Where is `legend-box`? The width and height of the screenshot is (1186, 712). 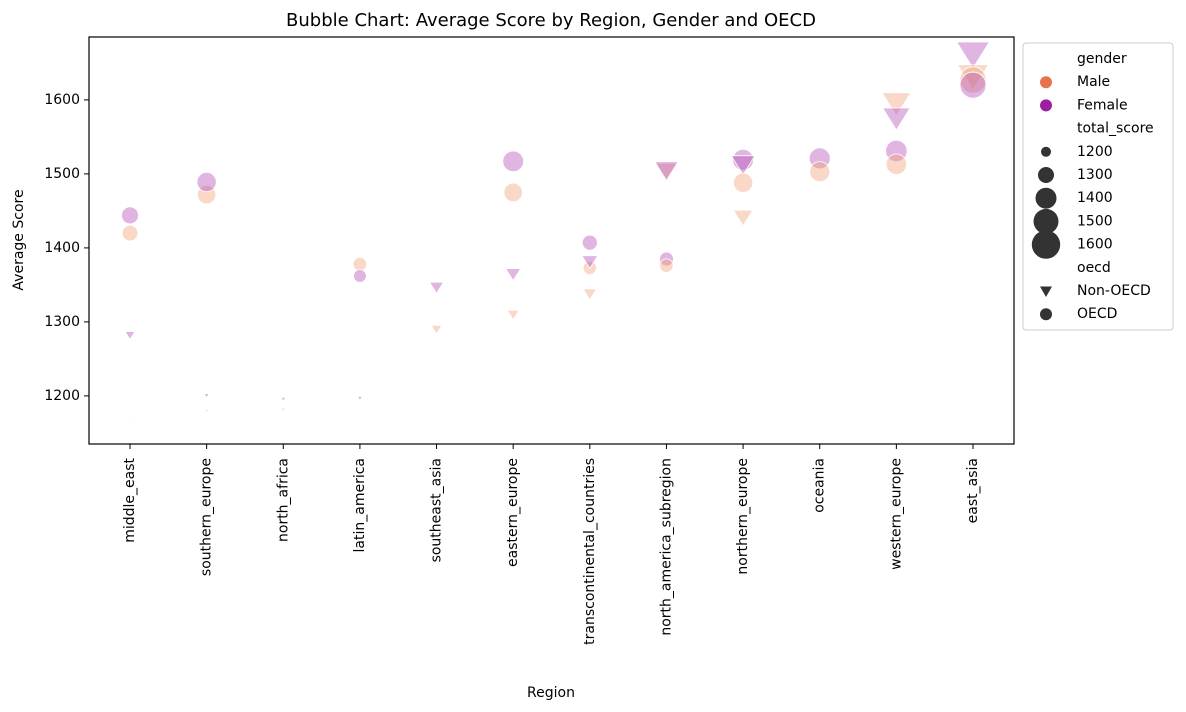 legend-box is located at coordinates (1098, 186).